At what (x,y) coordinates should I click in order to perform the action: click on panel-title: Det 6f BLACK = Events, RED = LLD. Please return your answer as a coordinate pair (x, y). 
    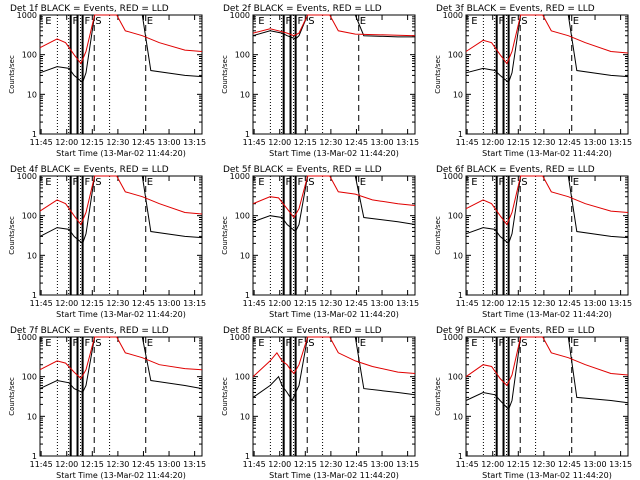
    Looking at the image, I should click on (515, 170).